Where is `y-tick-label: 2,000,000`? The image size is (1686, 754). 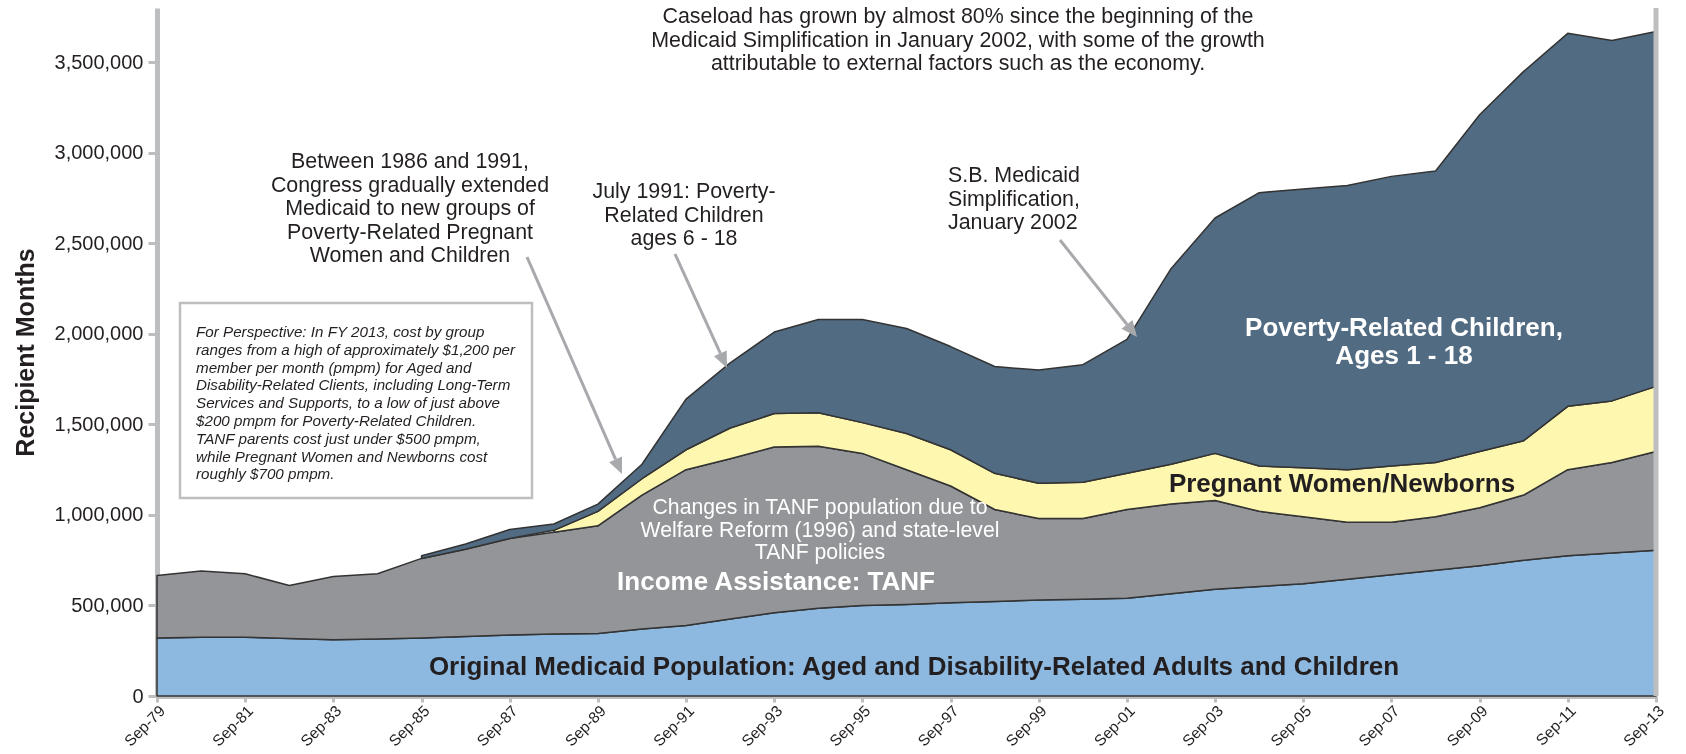 y-tick-label: 2,000,000 is located at coordinates (99, 333).